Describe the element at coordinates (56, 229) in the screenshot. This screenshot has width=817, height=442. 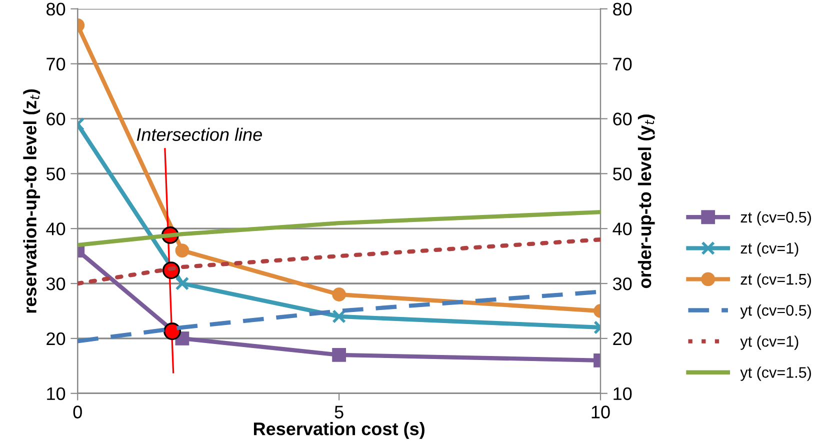
I see `y-tick-label: 40` at that location.